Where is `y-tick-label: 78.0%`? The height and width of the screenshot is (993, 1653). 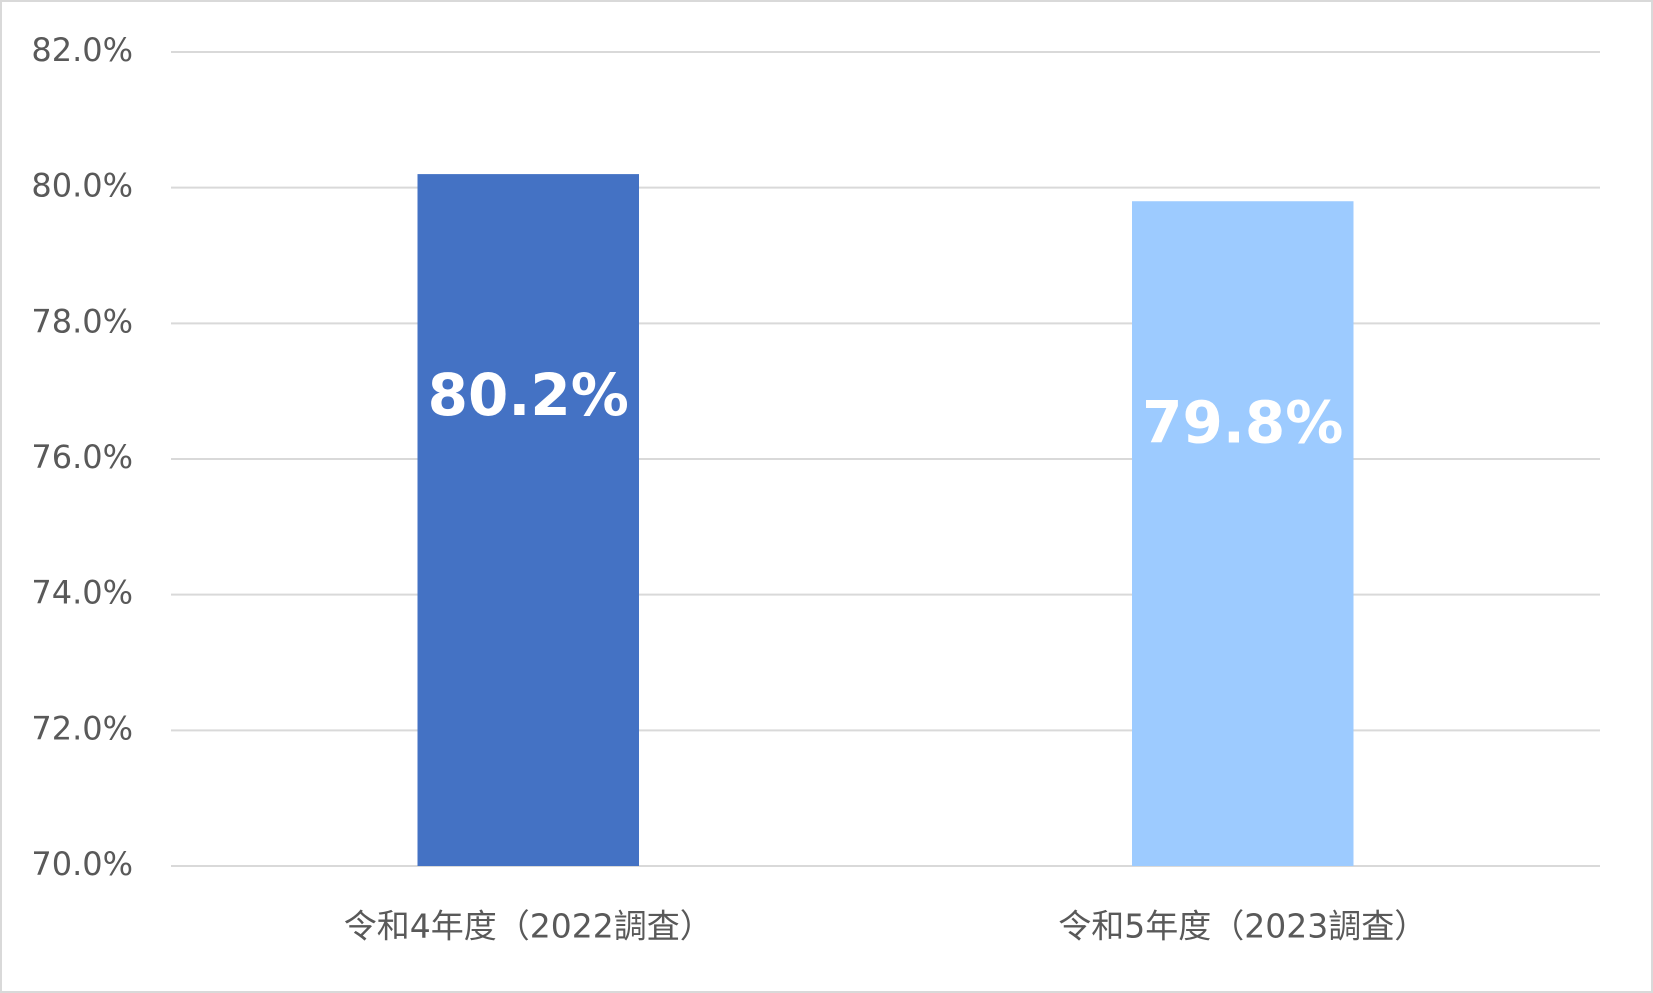 y-tick-label: 78.0% is located at coordinates (82, 321).